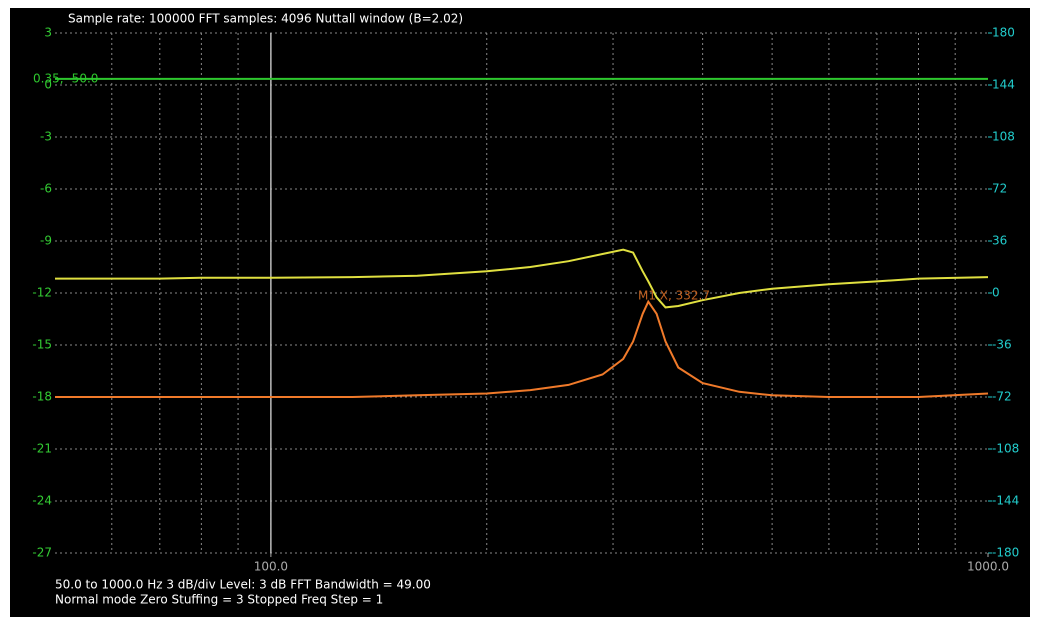 The height and width of the screenshot is (627, 1040). Describe the element at coordinates (999, 189) in the screenshot. I see `y2-tick-label: 72` at that location.